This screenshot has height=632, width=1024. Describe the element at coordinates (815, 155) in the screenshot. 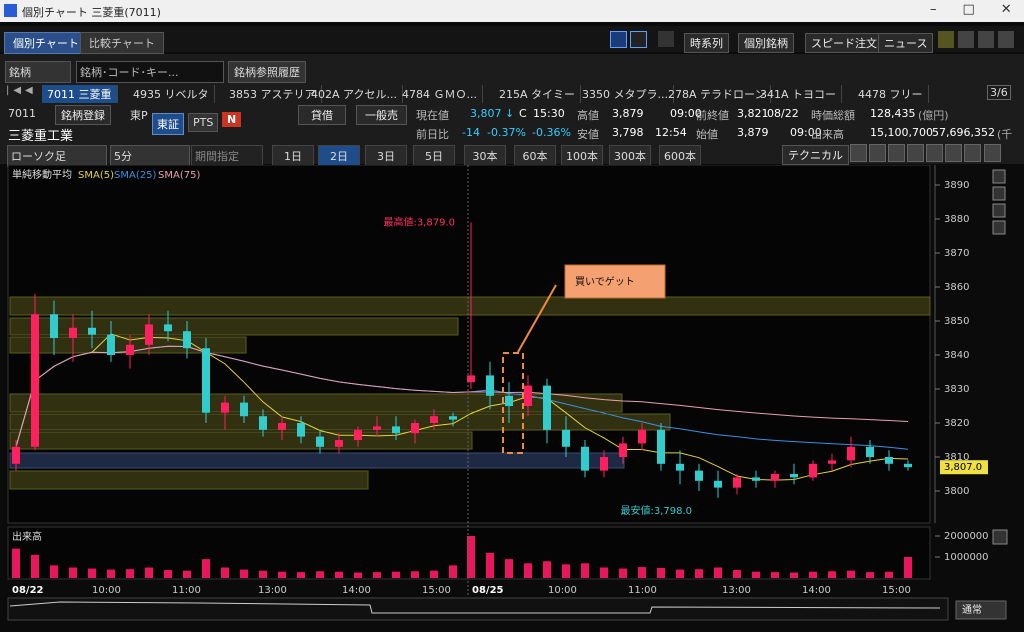

I see `technical-button: テクニカル` at that location.